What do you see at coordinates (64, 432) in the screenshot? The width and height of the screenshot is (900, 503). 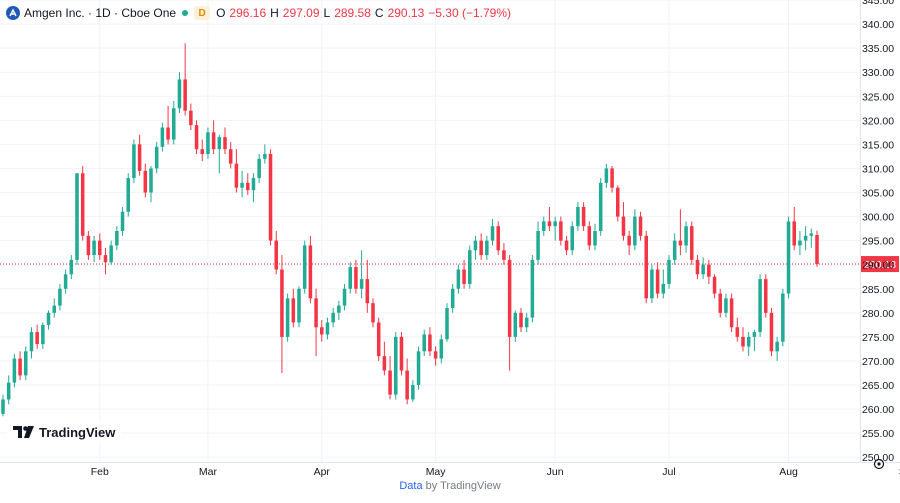 I see `tradingview-logo: TradingView` at bounding box center [64, 432].